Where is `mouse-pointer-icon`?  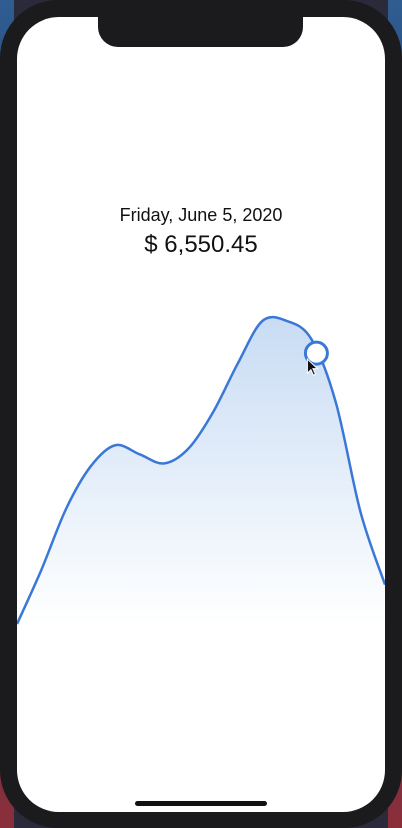
mouse-pointer-icon is located at coordinates (312, 367).